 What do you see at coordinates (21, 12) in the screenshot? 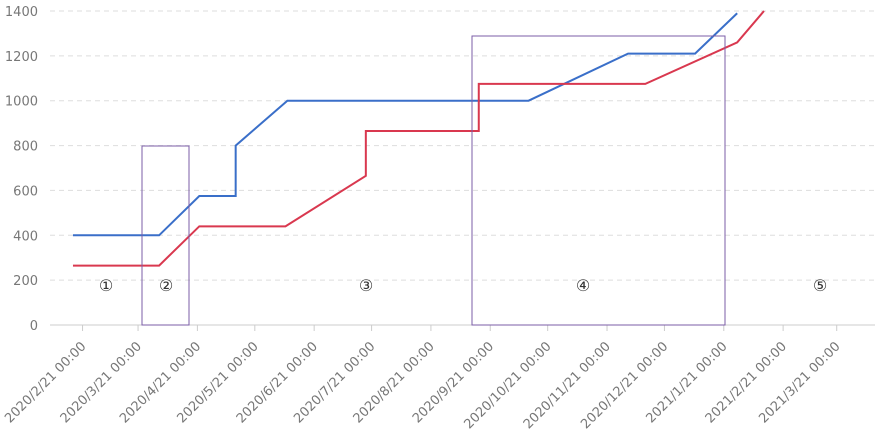
I see `y-tick-label: 1400` at bounding box center [21, 12].